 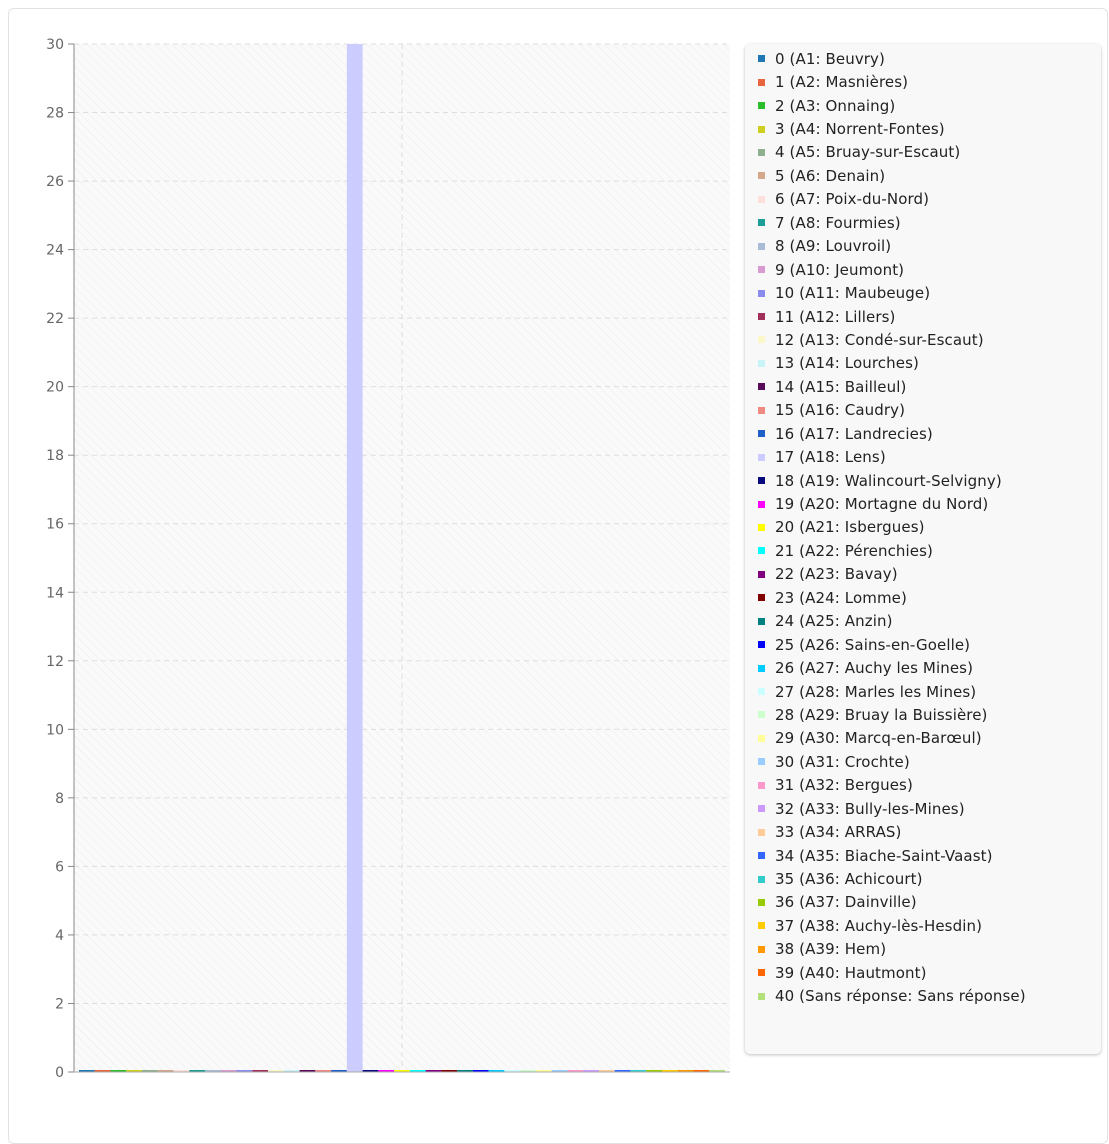 I want to click on legend-item: 36 (A37: Dainville), so click(x=923, y=902).